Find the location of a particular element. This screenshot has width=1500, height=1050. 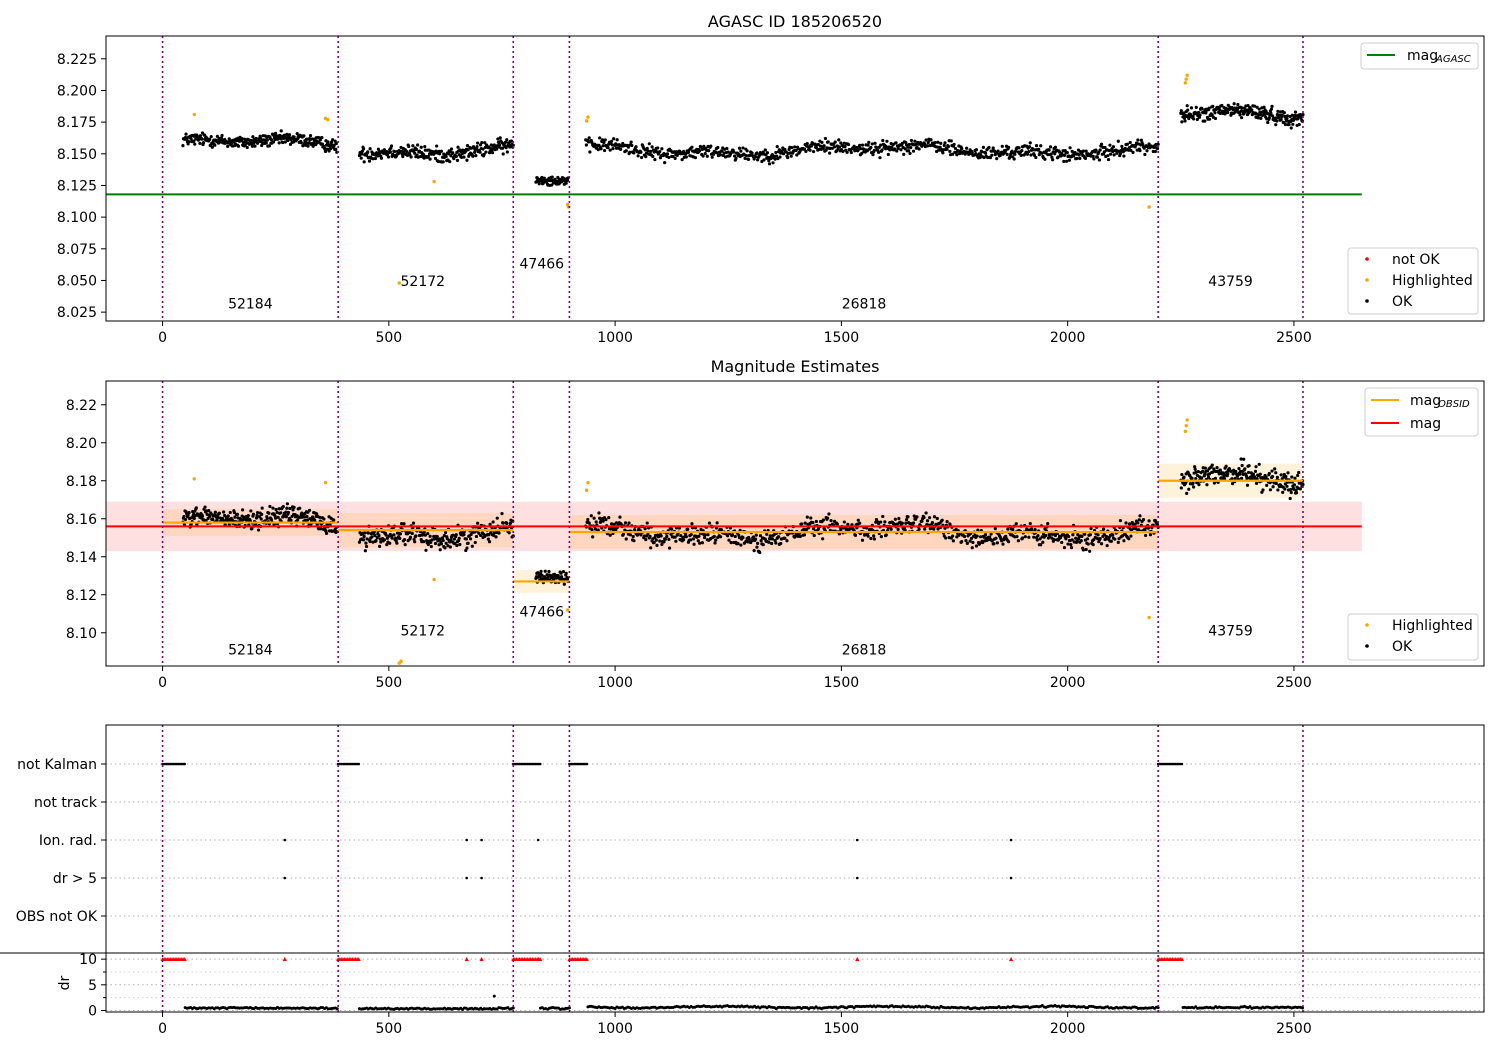

not-kalman-point is located at coordinates (359, 764).